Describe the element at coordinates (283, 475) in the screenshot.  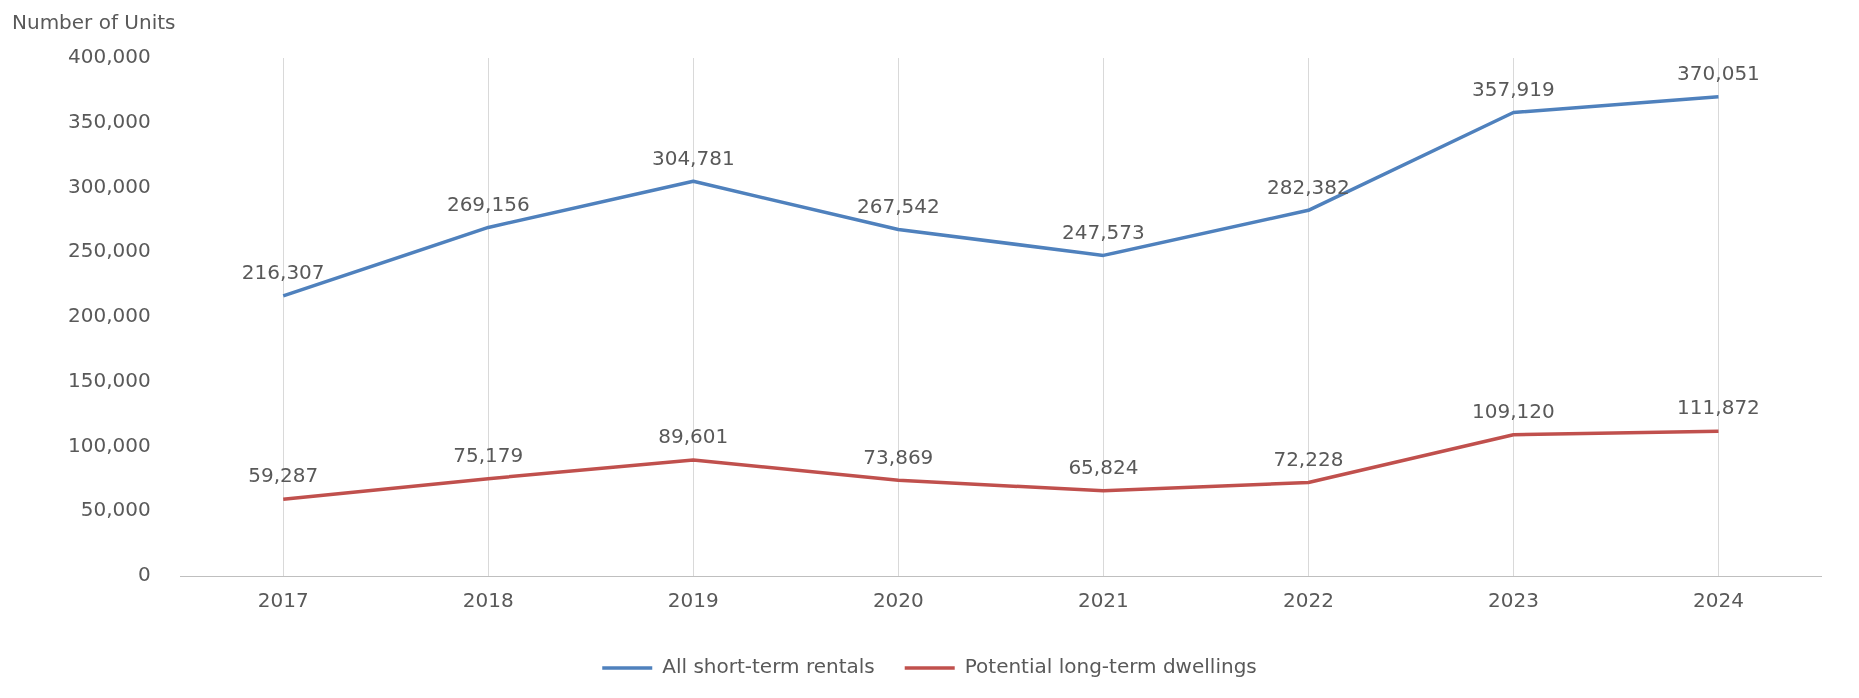
I see `data-label: 59,287` at that location.